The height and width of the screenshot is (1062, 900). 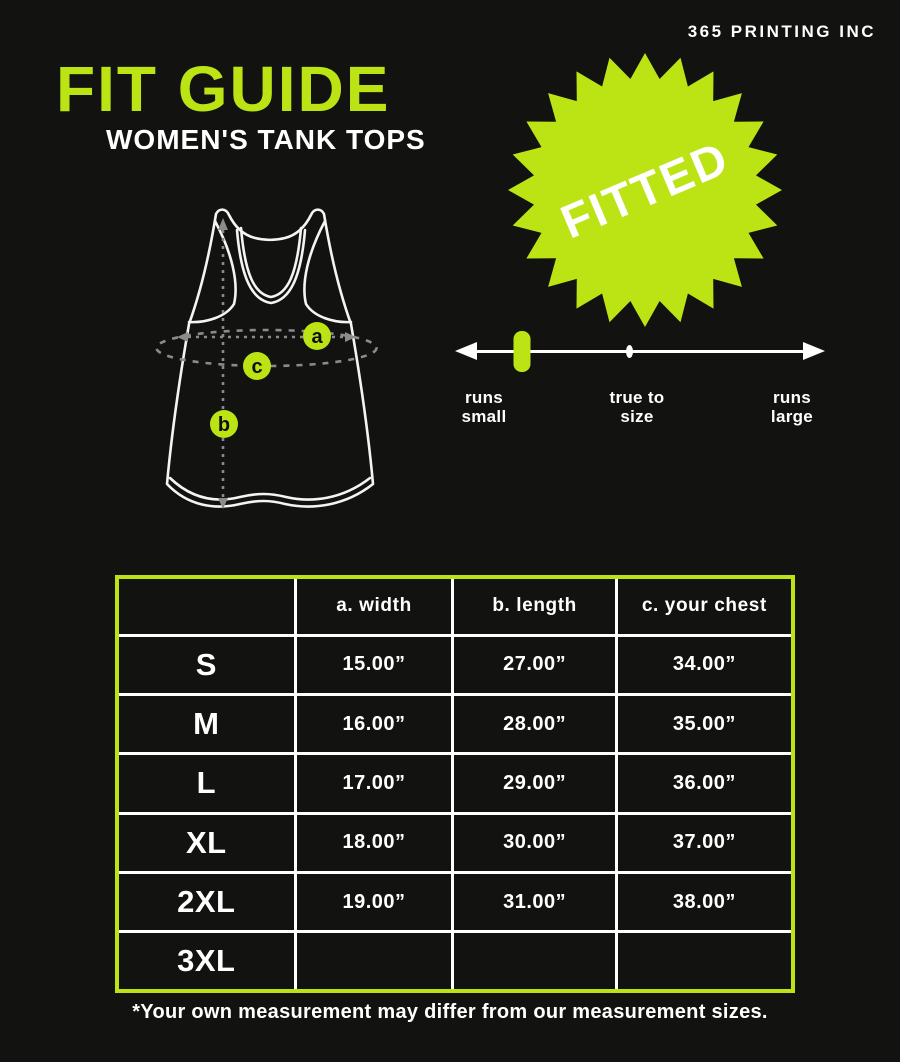 What do you see at coordinates (208, 902) in the screenshot?
I see `size-label: 2XL` at bounding box center [208, 902].